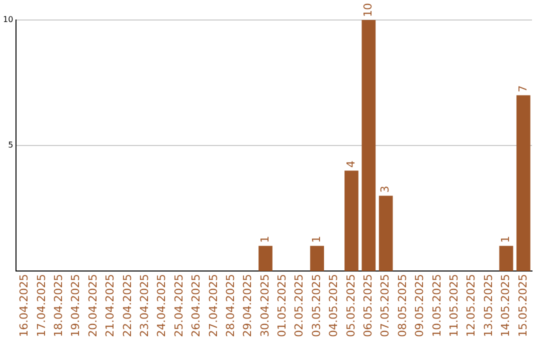 The height and width of the screenshot is (340, 540). I want to click on x-tick-label: 07.05.2025, so click(385, 306).